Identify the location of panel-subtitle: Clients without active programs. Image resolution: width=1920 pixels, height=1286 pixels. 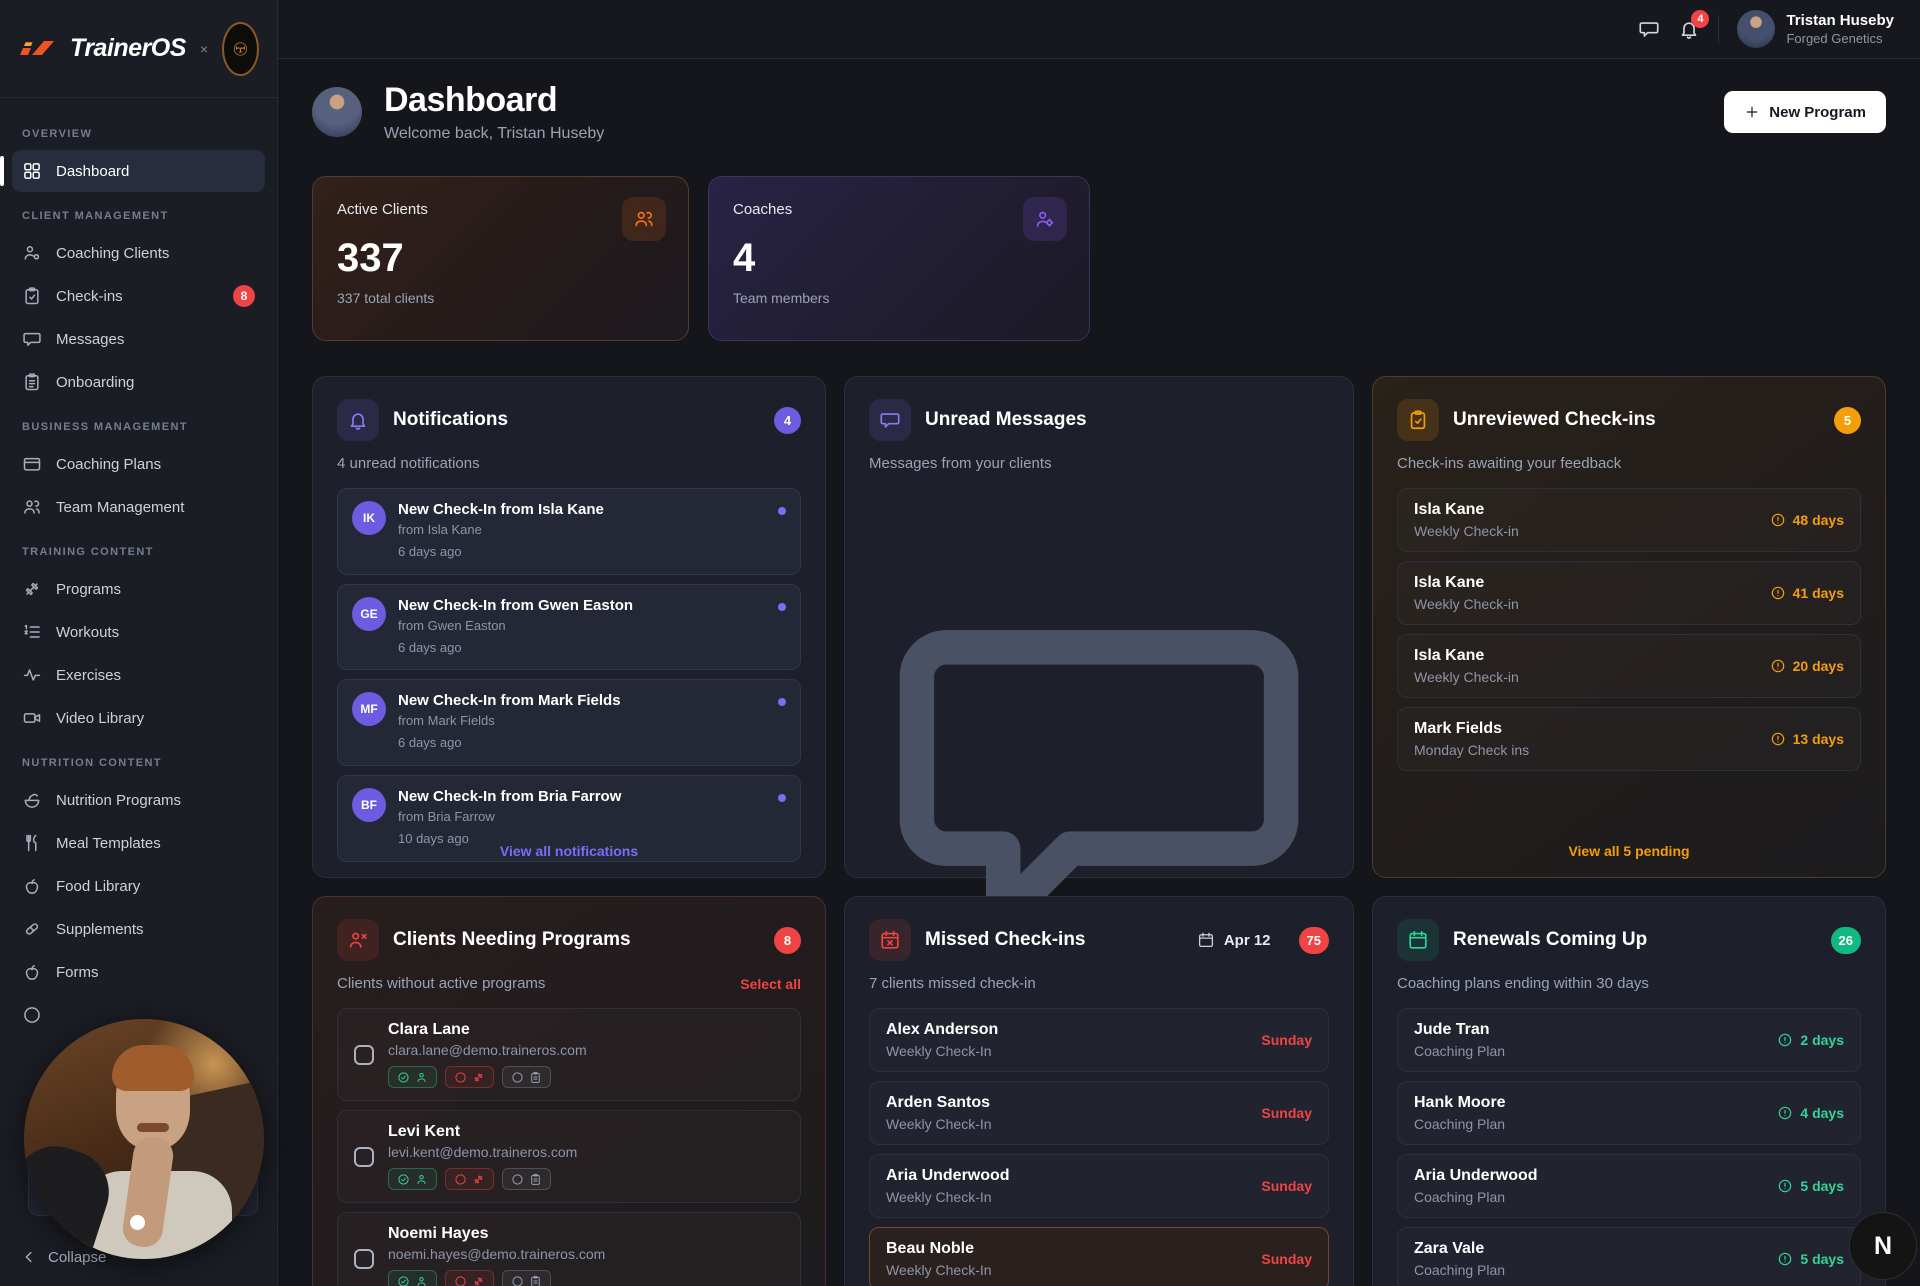
(441, 983).